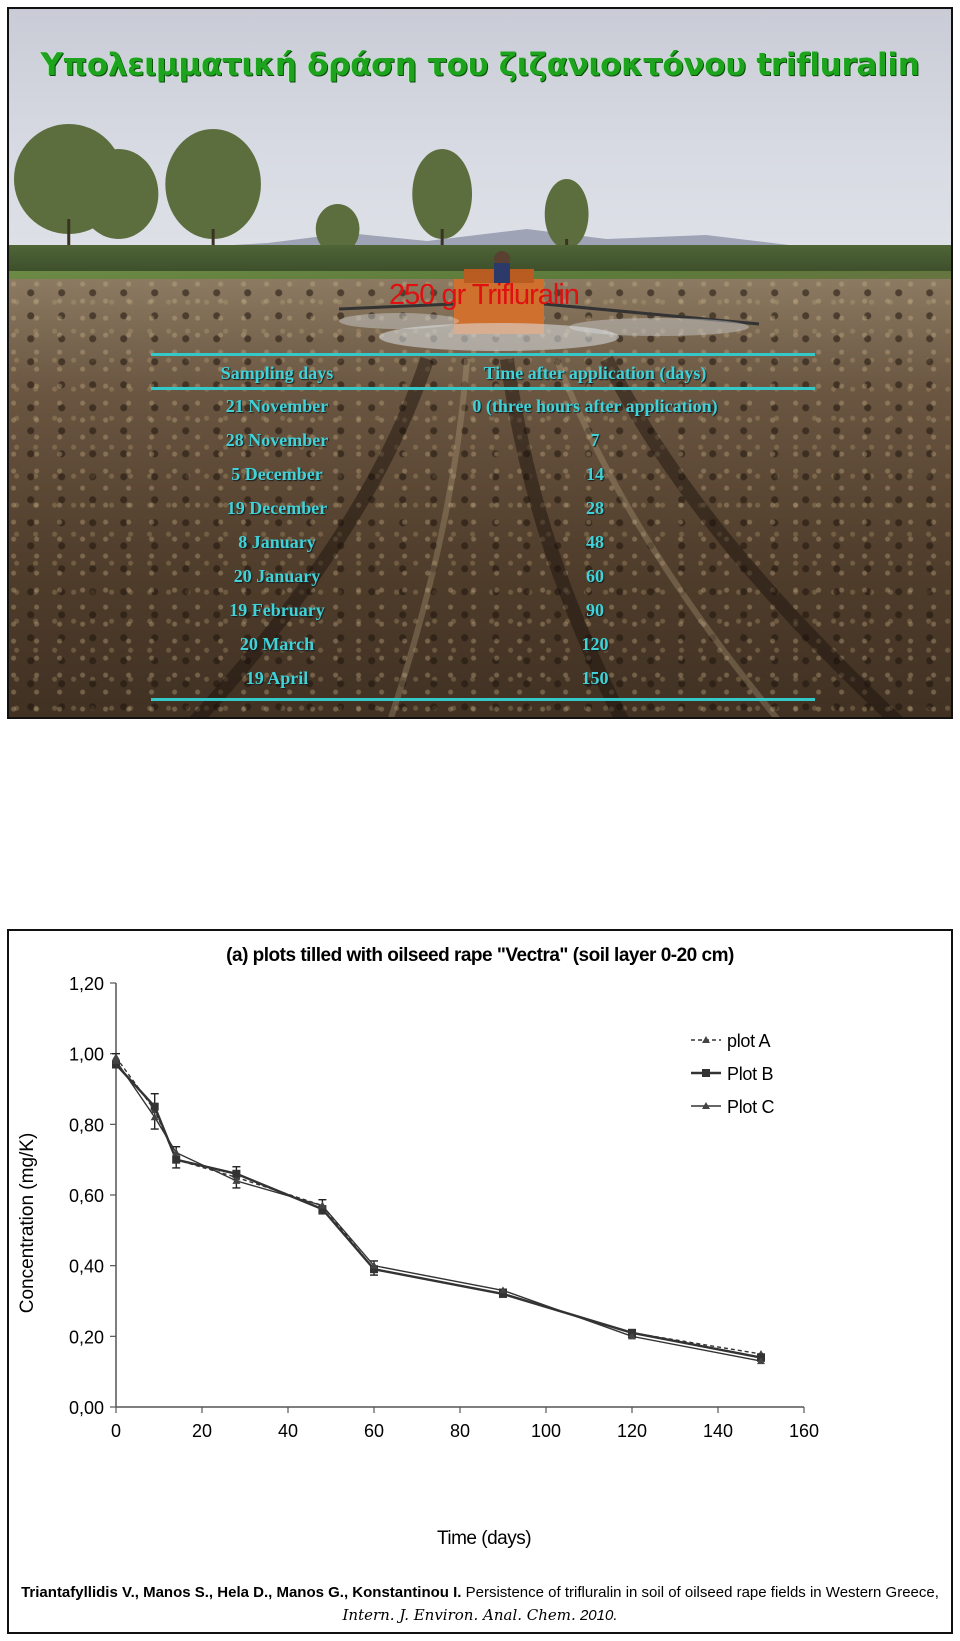  What do you see at coordinates (546, 1431) in the screenshot?
I see `x-tick-label: 100` at bounding box center [546, 1431].